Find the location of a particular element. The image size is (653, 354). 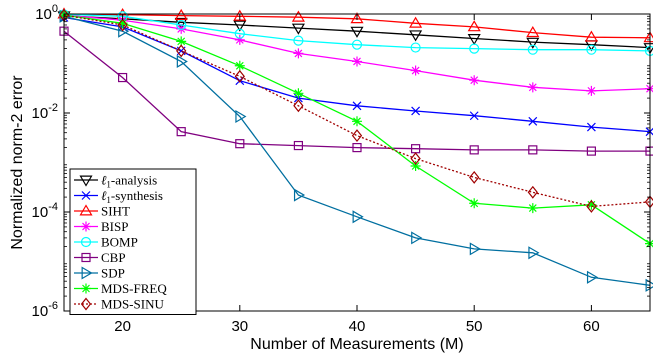

legend-entry-label: SDP is located at coordinates (113, 273).